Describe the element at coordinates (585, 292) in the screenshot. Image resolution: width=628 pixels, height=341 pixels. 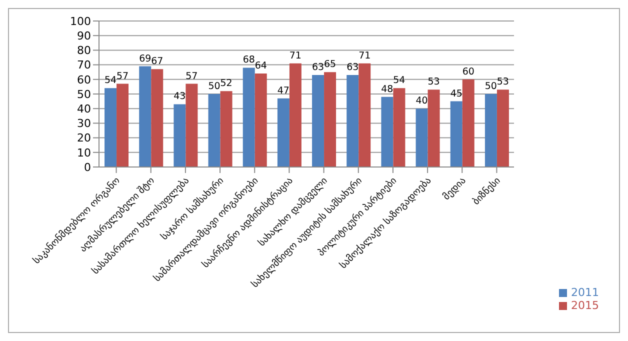
I see `legend-label: 2011` at that location.